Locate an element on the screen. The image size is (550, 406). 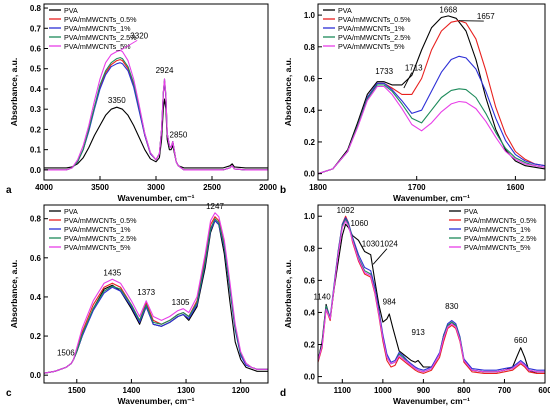
series-group is located at coordinates (156, 110).